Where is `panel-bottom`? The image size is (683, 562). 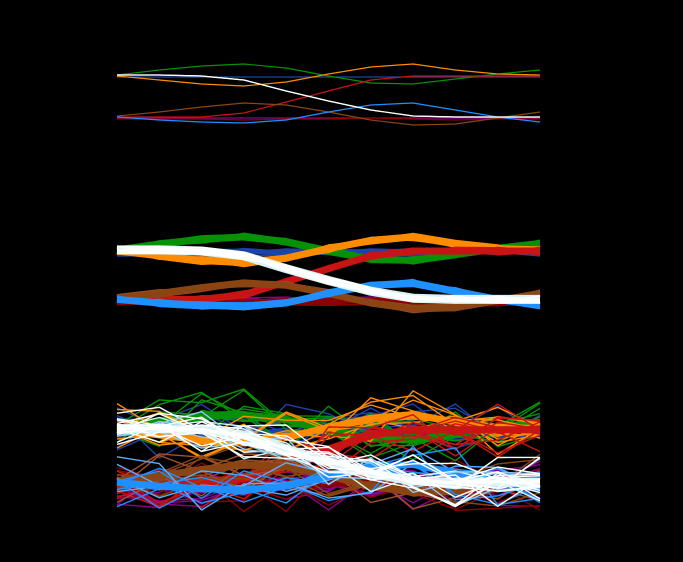 panel-bottom is located at coordinates (328, 450).